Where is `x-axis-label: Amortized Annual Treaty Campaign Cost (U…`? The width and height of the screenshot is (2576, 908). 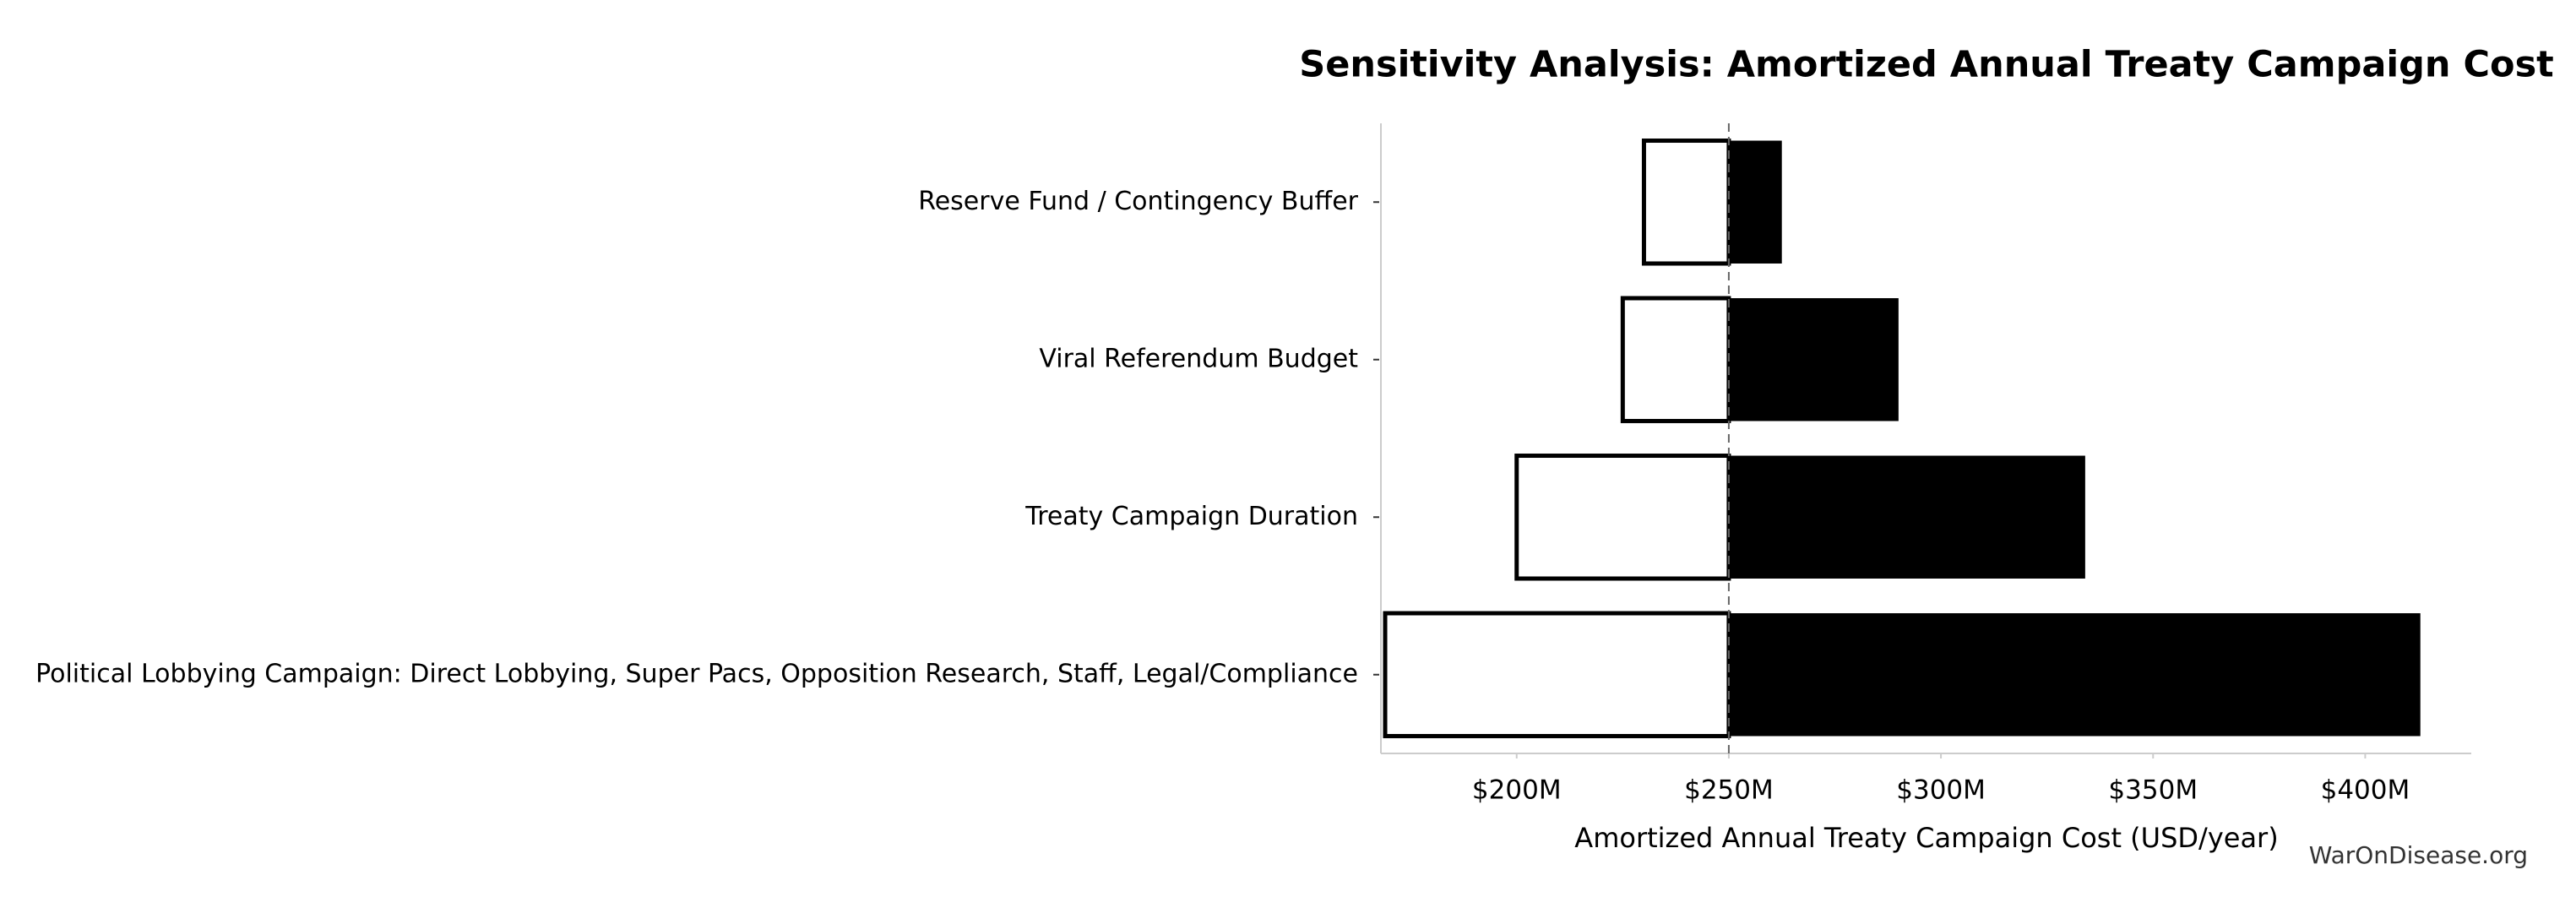
x-axis-label: Amortized Annual Treaty Campaign Cost (U… is located at coordinates (1926, 838).